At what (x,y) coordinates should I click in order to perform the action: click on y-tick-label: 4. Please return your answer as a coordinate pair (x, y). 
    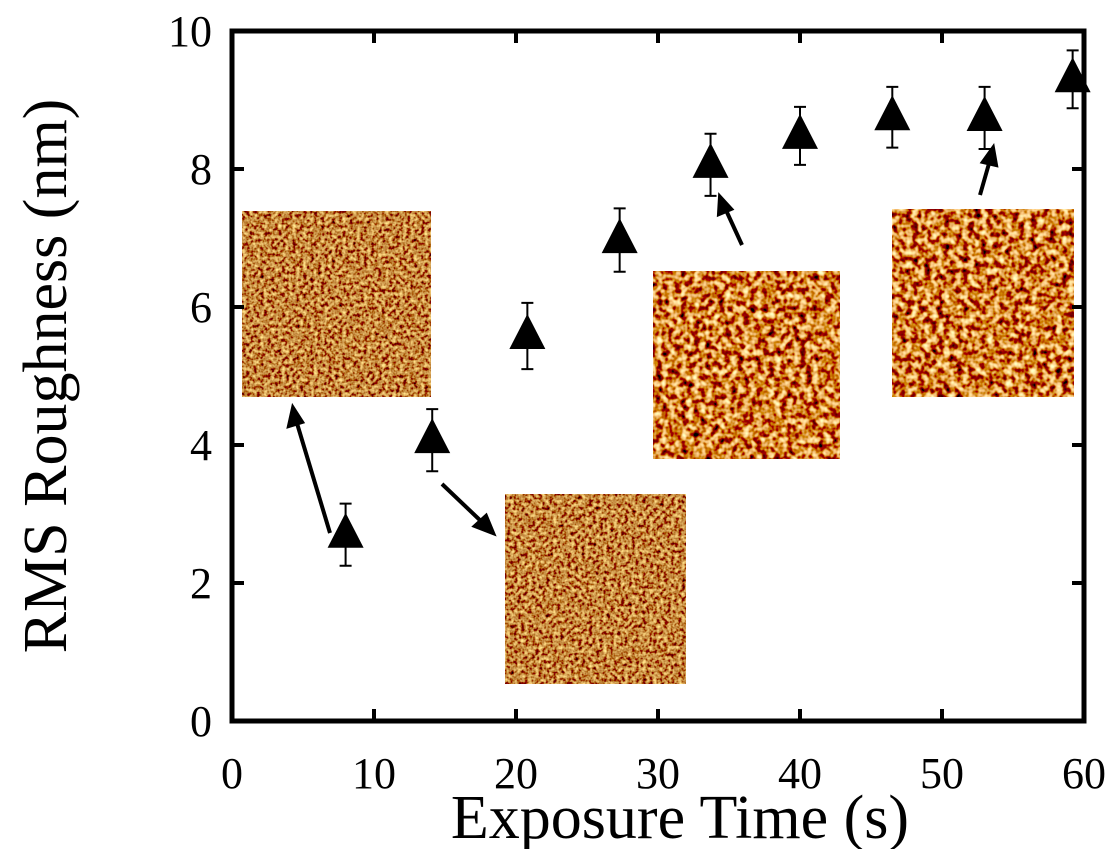
    Looking at the image, I should click on (201, 445).